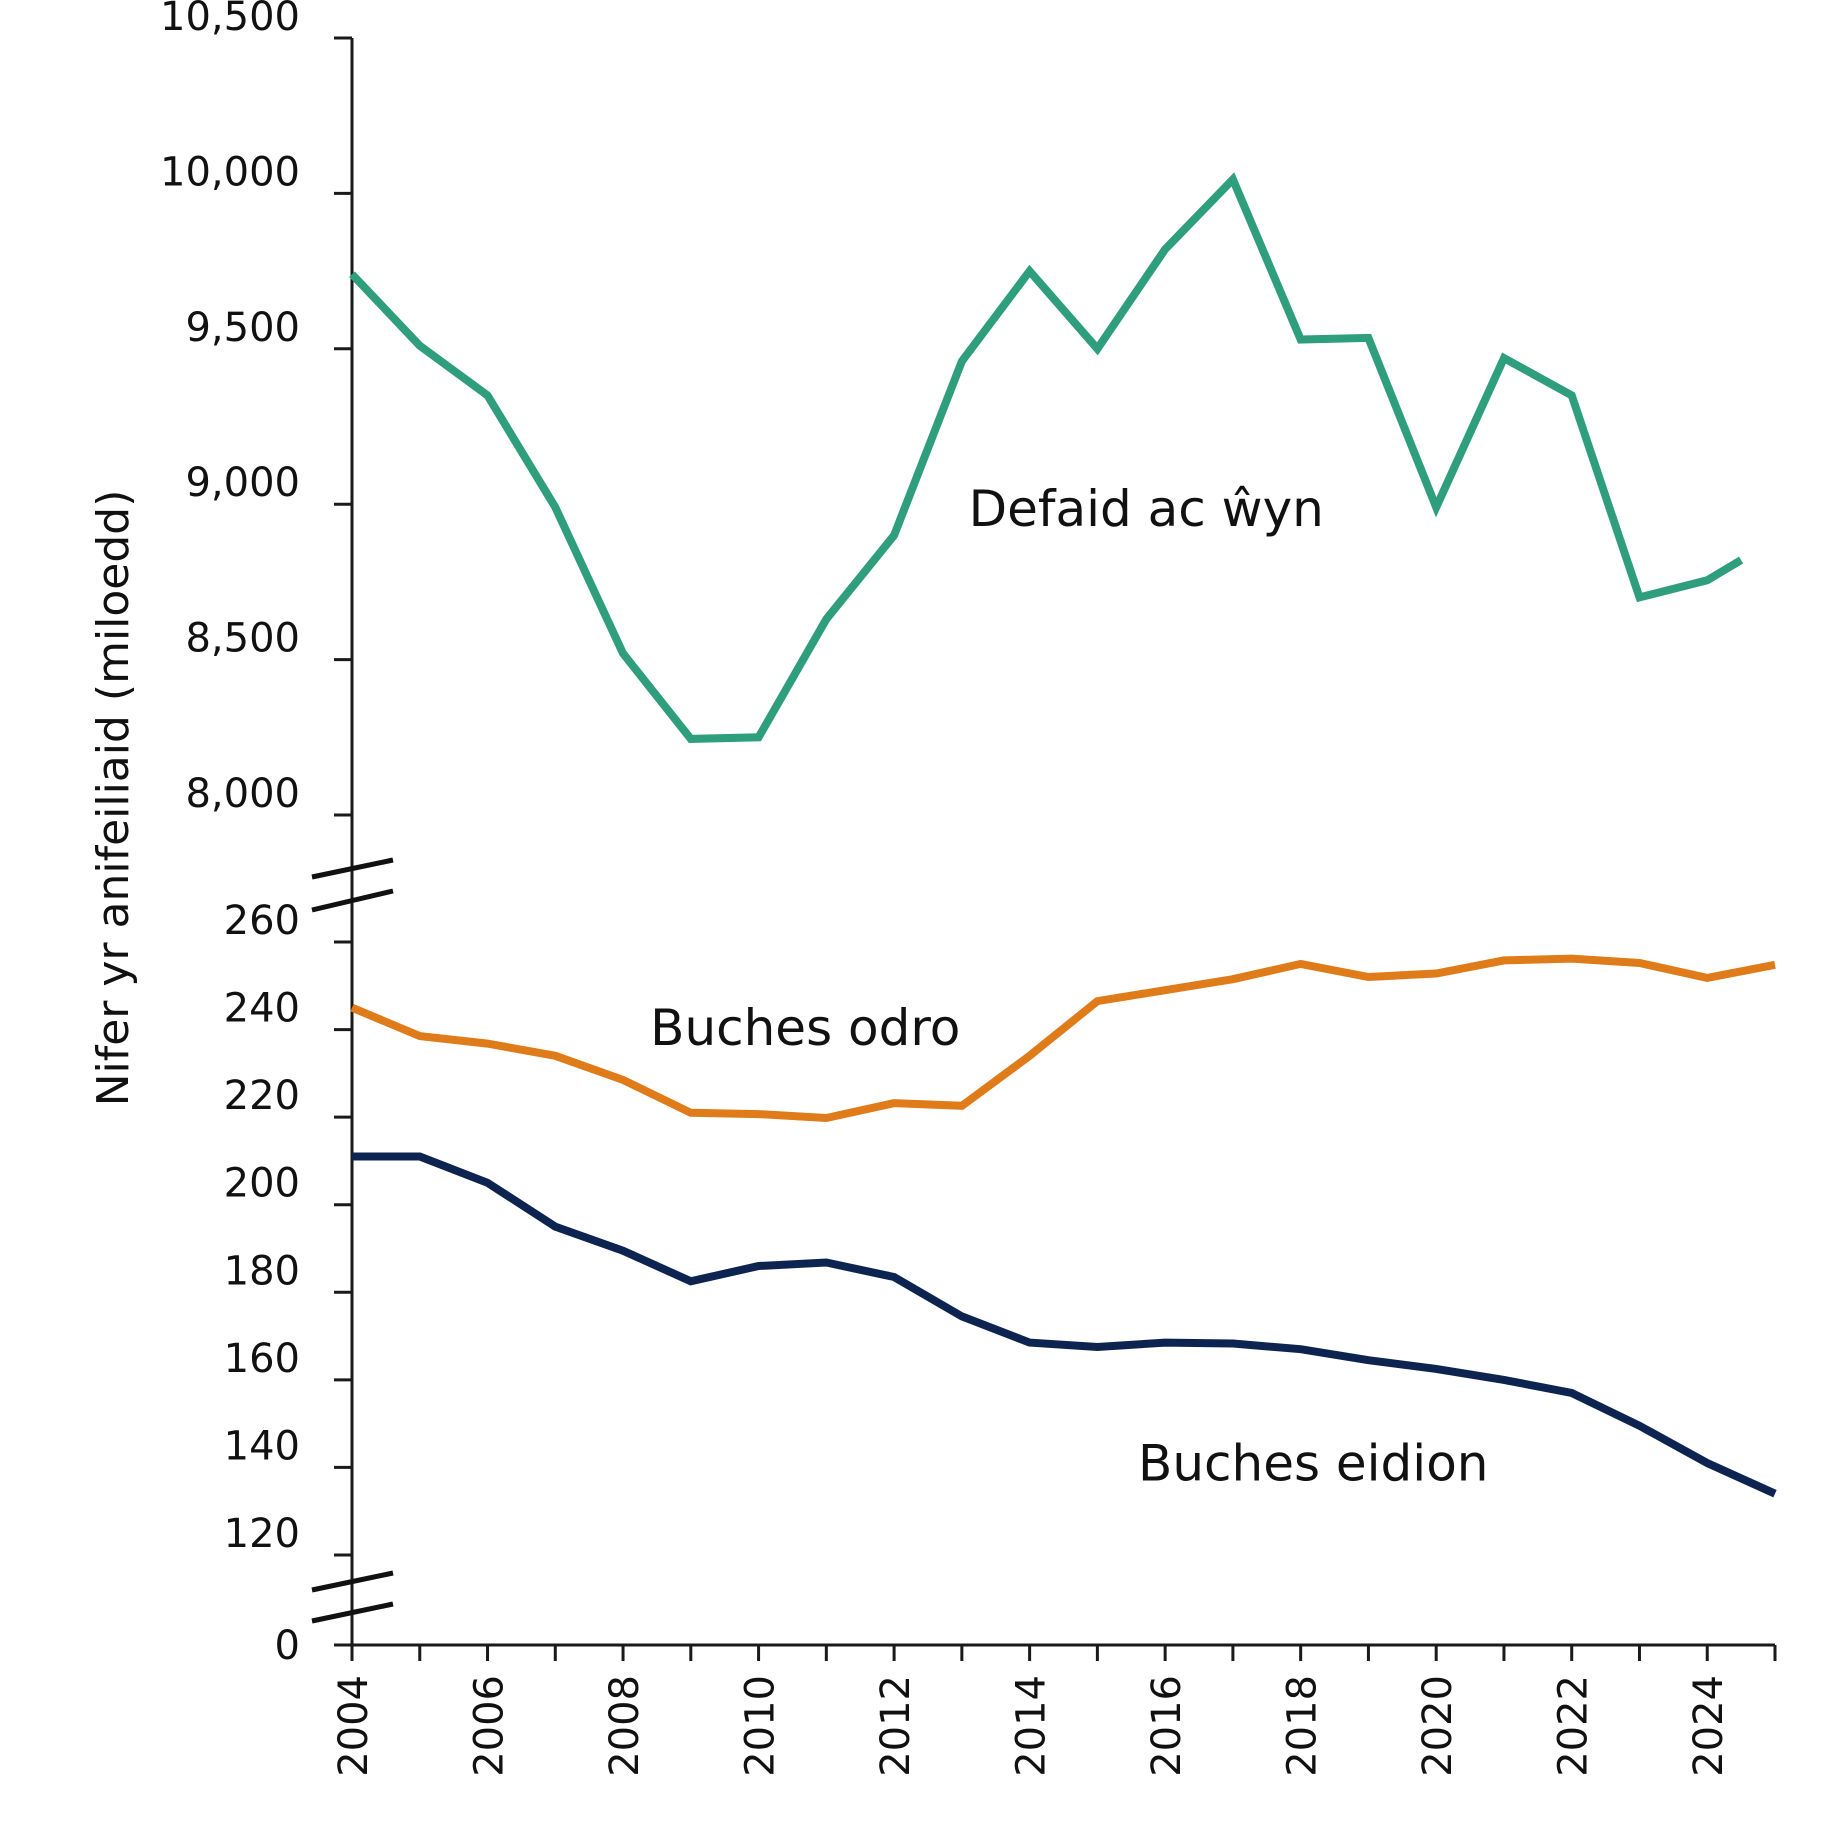  I want to click on x-tick-label: 2004, so click(354, 1726).